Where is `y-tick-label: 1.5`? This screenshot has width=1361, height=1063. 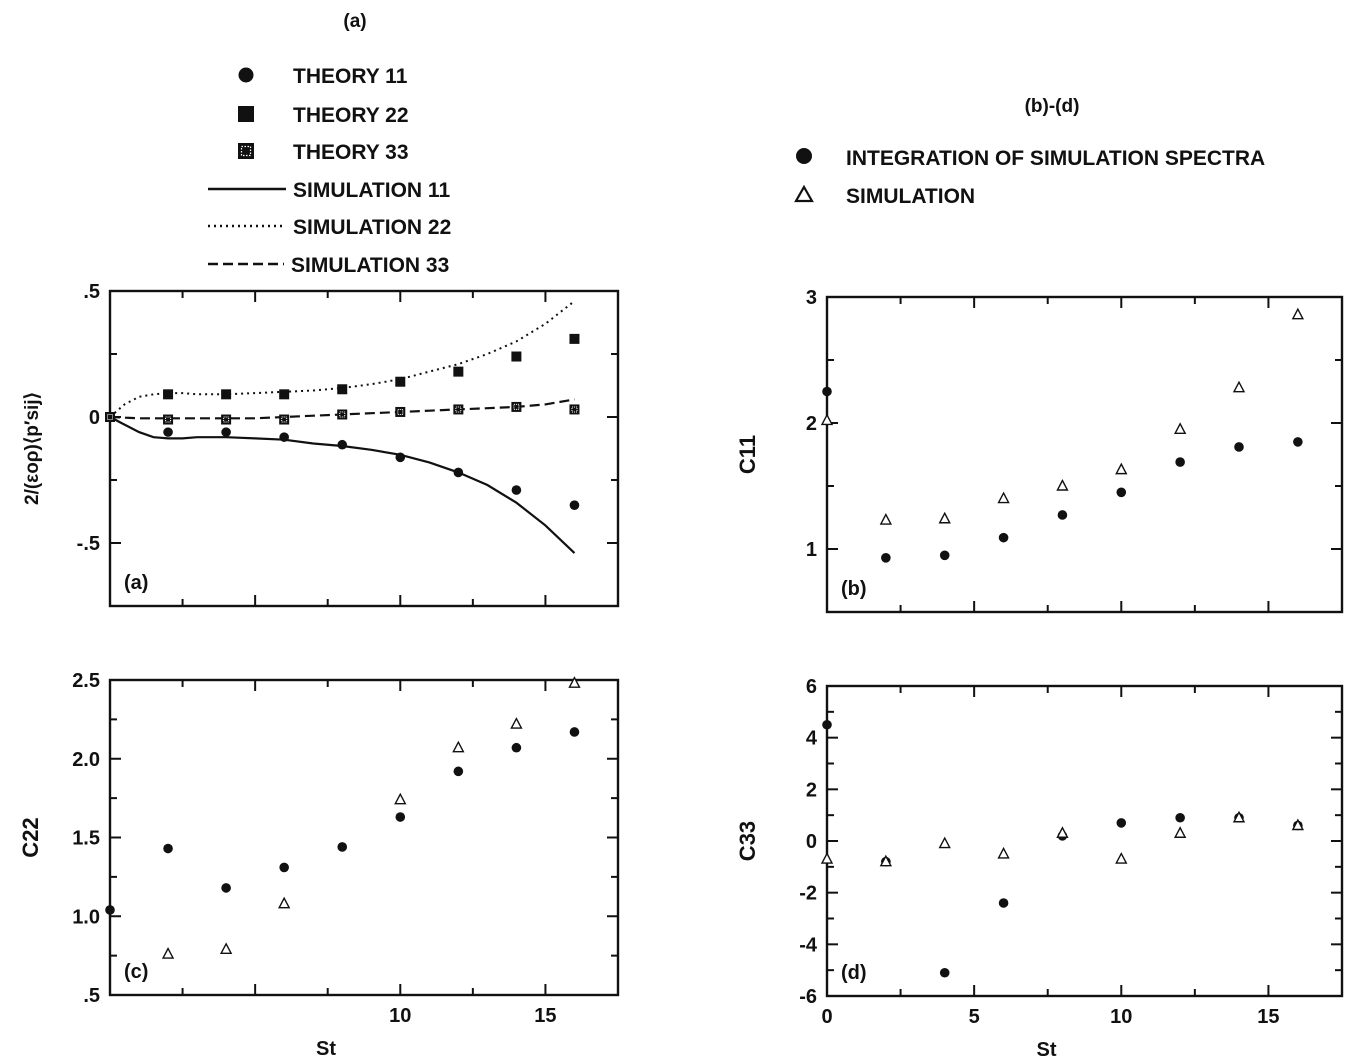 y-tick-label: 1.5 is located at coordinates (86, 839).